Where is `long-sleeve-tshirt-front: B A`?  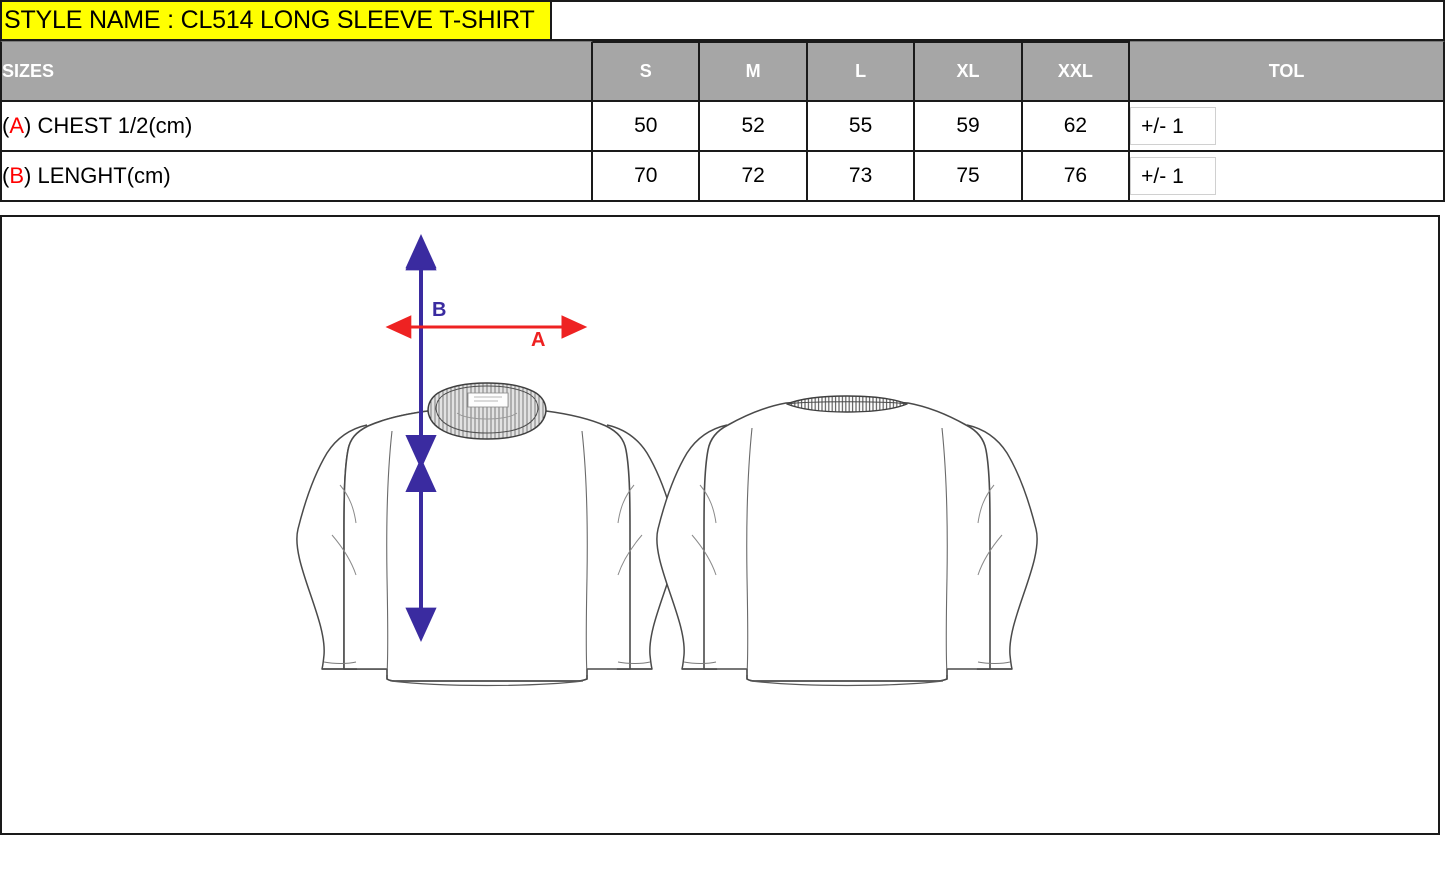 long-sleeve-tshirt-front: B A is located at coordinates (487, 460).